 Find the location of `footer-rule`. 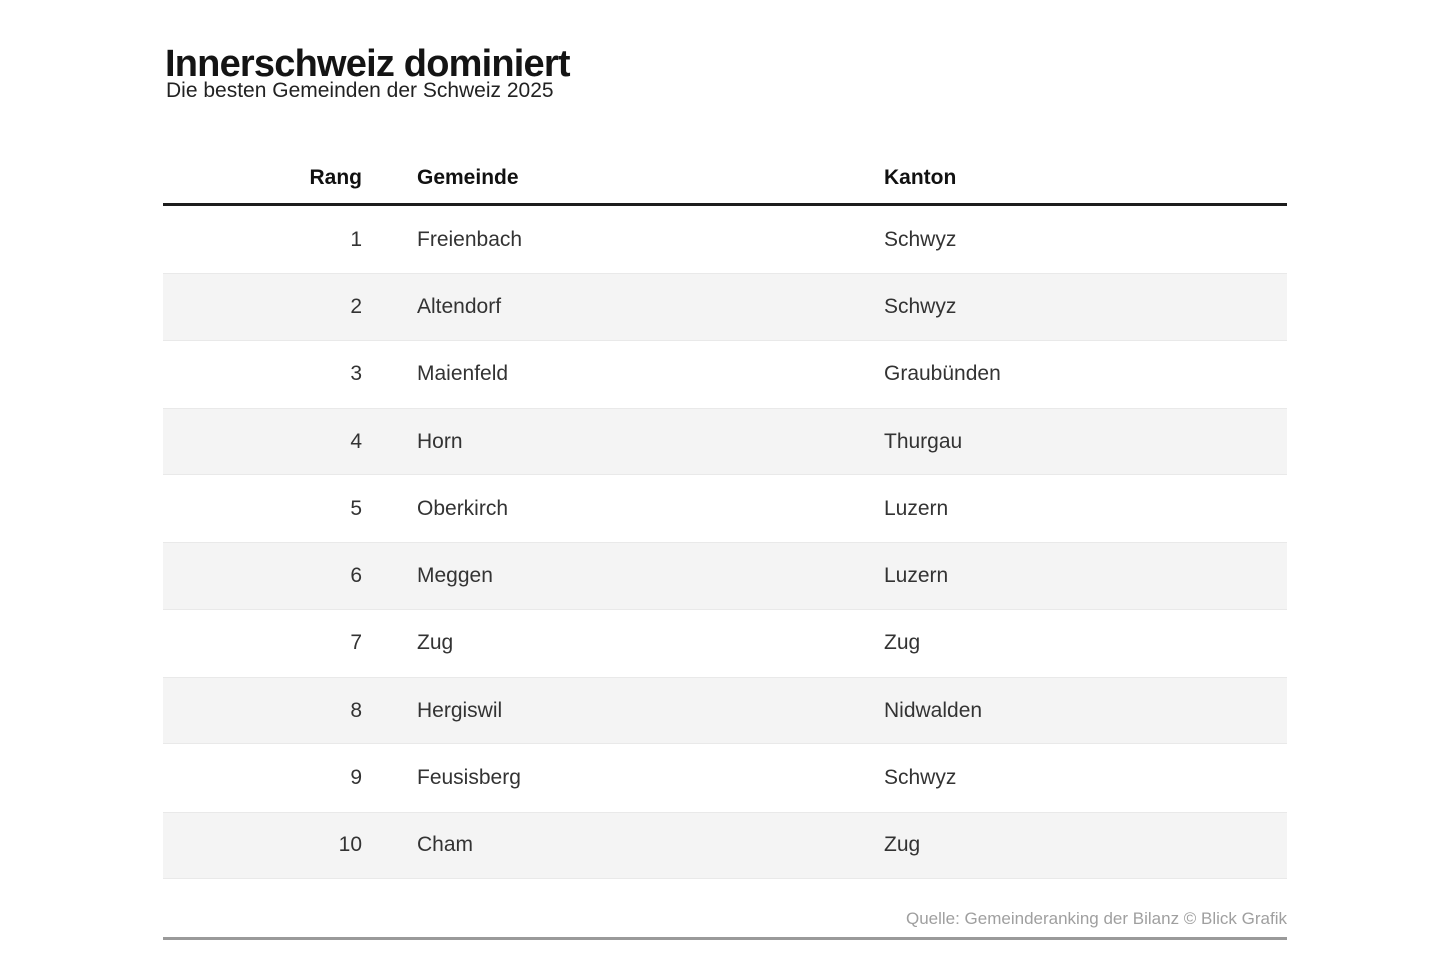

footer-rule is located at coordinates (725, 938).